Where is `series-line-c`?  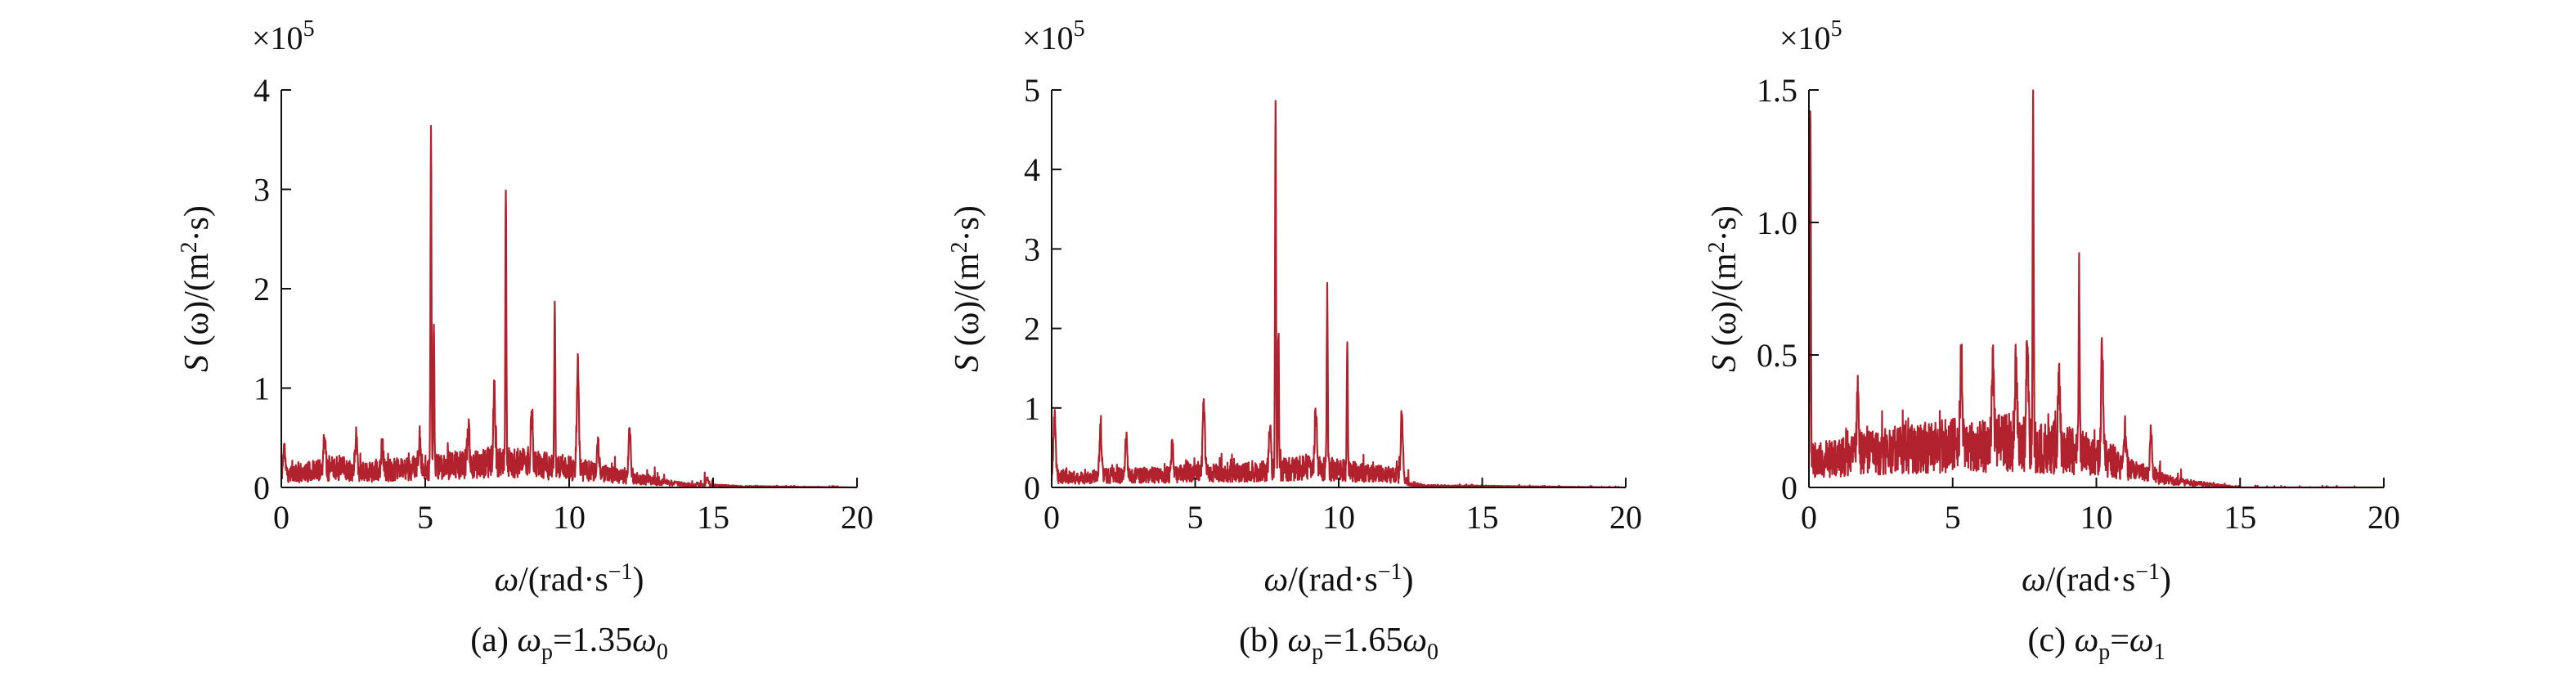
series-line-c is located at coordinates (2096, 289).